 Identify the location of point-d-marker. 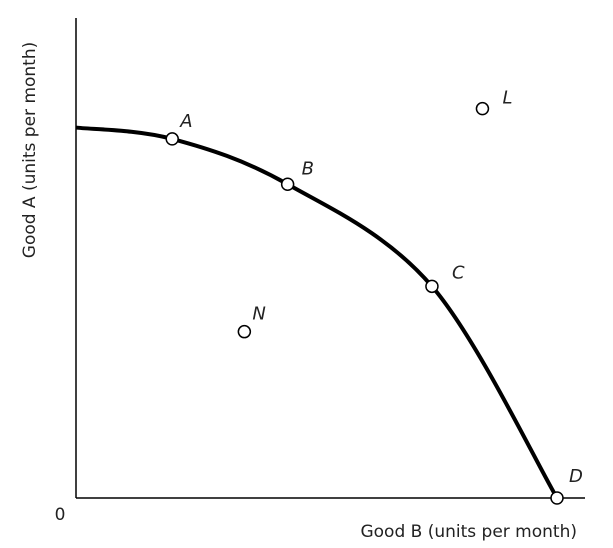
(557, 498).